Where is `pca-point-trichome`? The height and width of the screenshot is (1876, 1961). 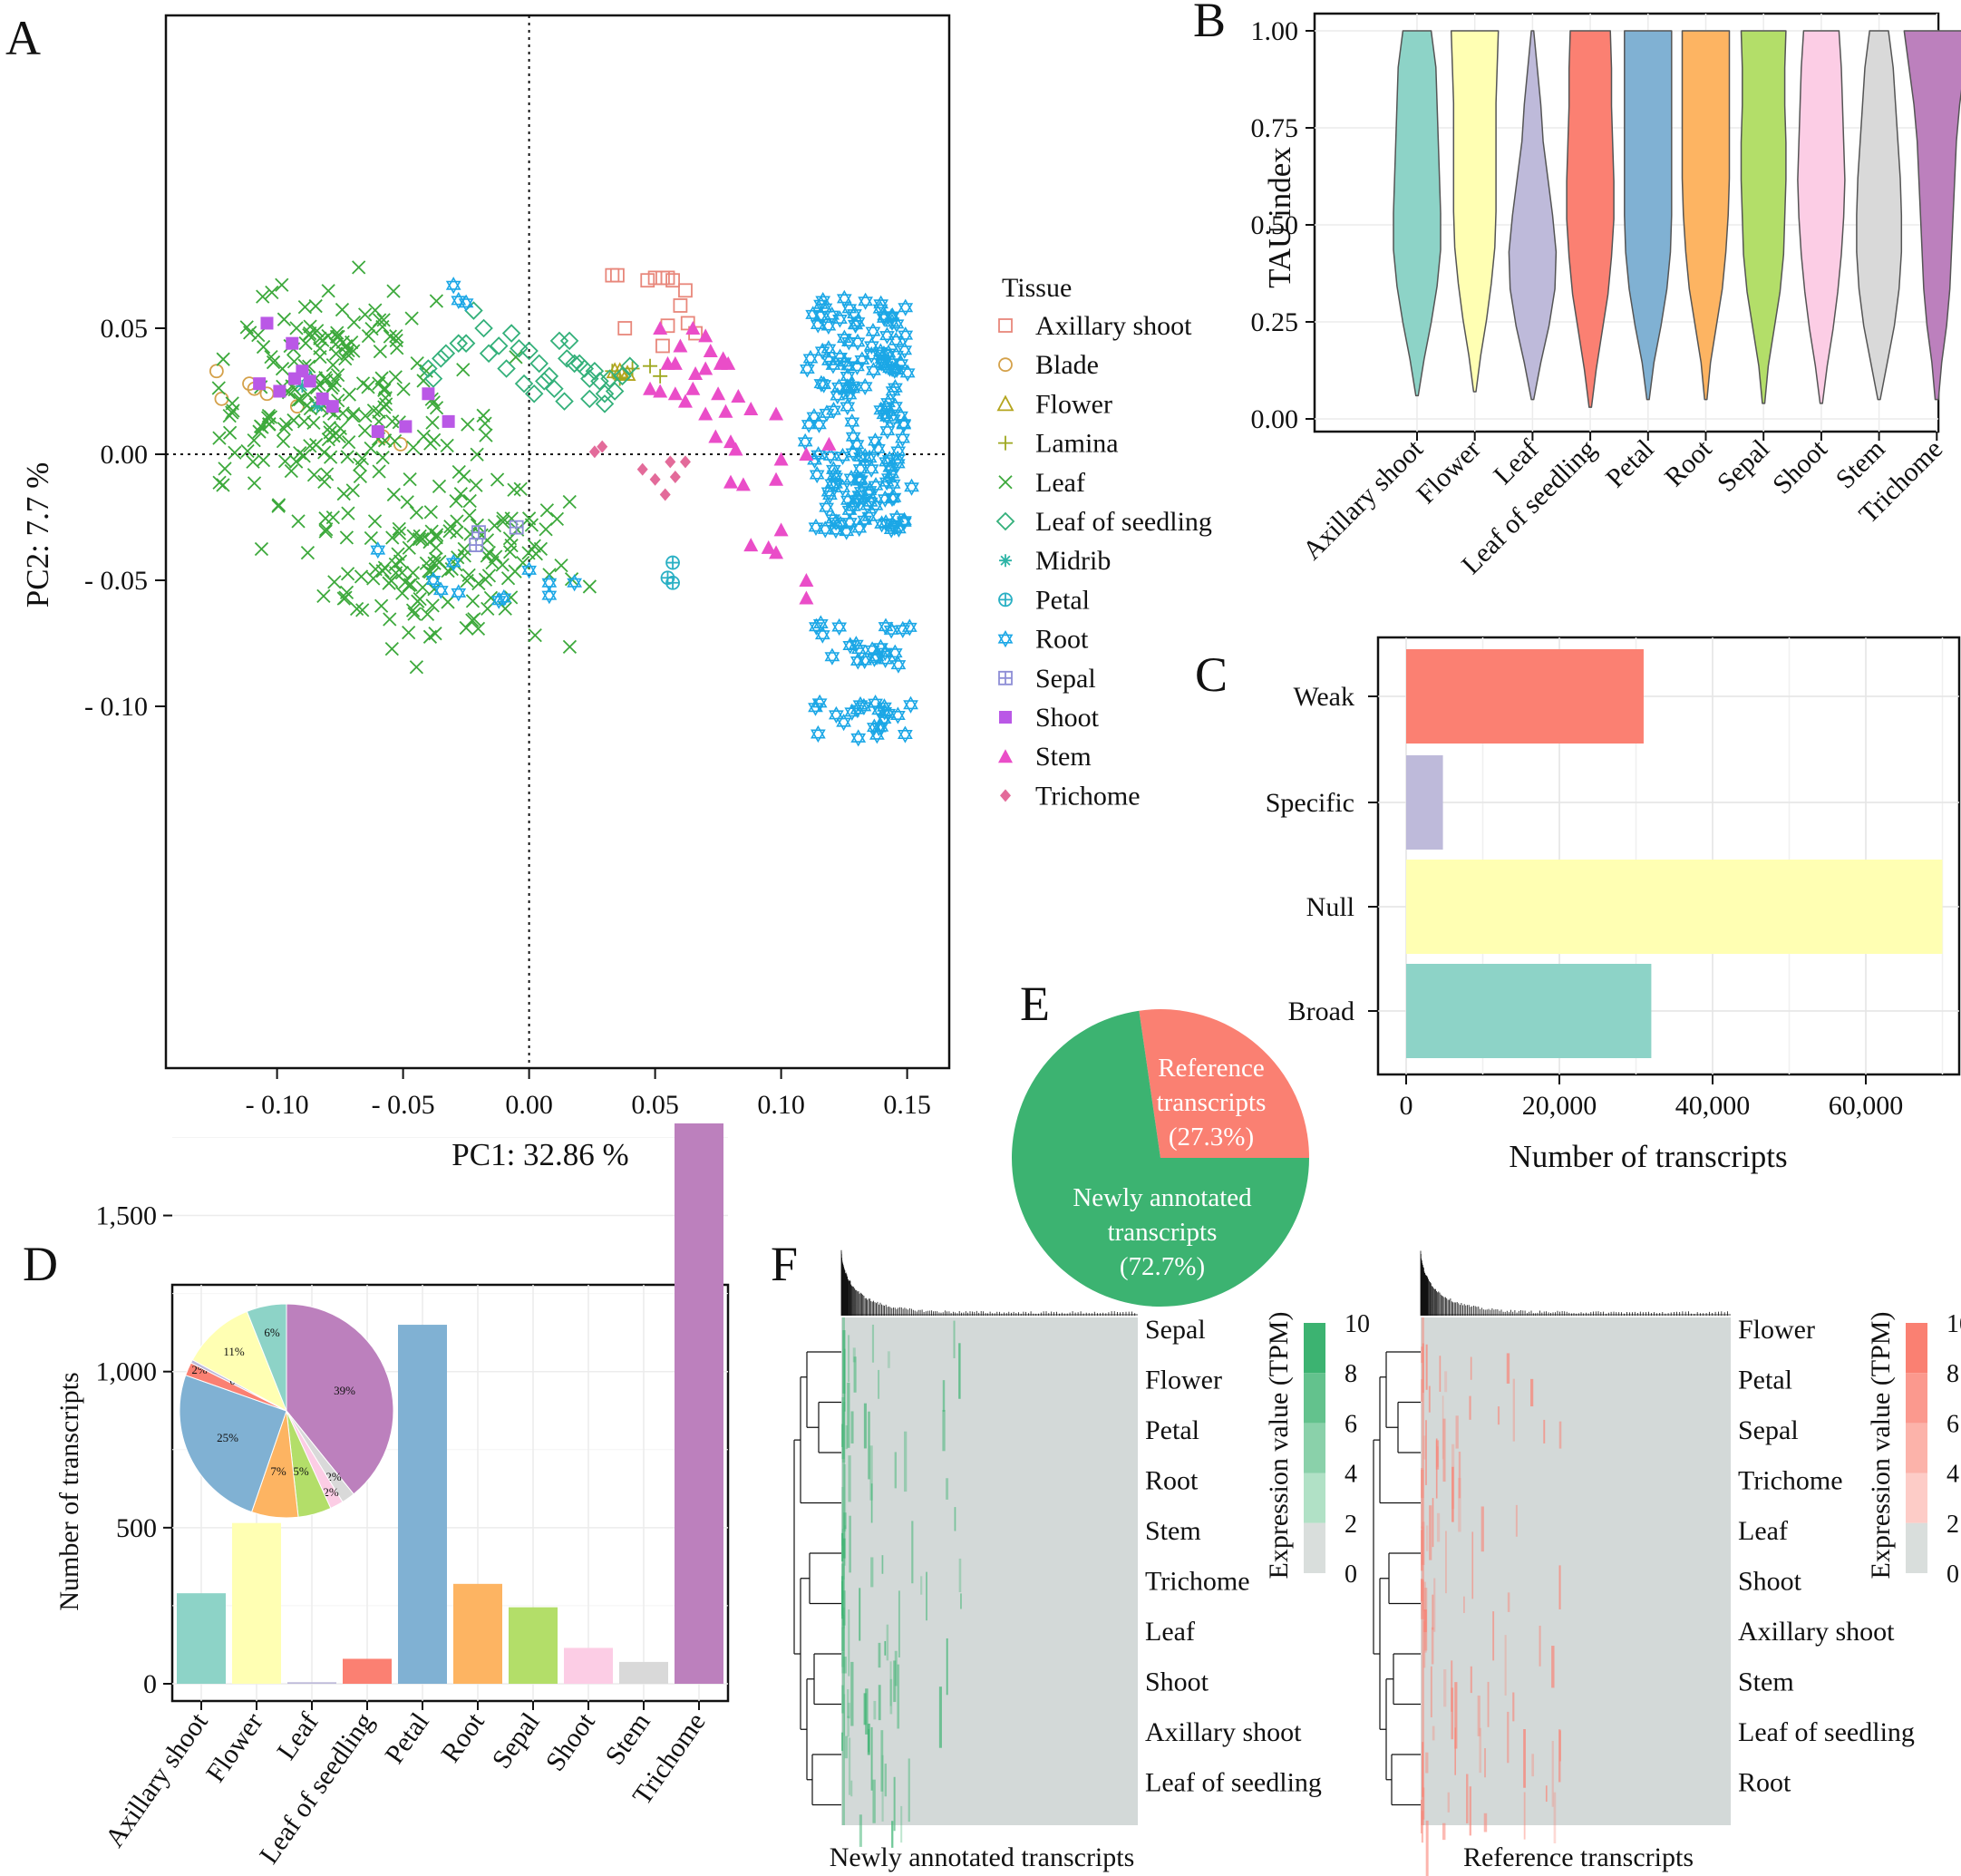 pca-point-trichome is located at coordinates (675, 477).